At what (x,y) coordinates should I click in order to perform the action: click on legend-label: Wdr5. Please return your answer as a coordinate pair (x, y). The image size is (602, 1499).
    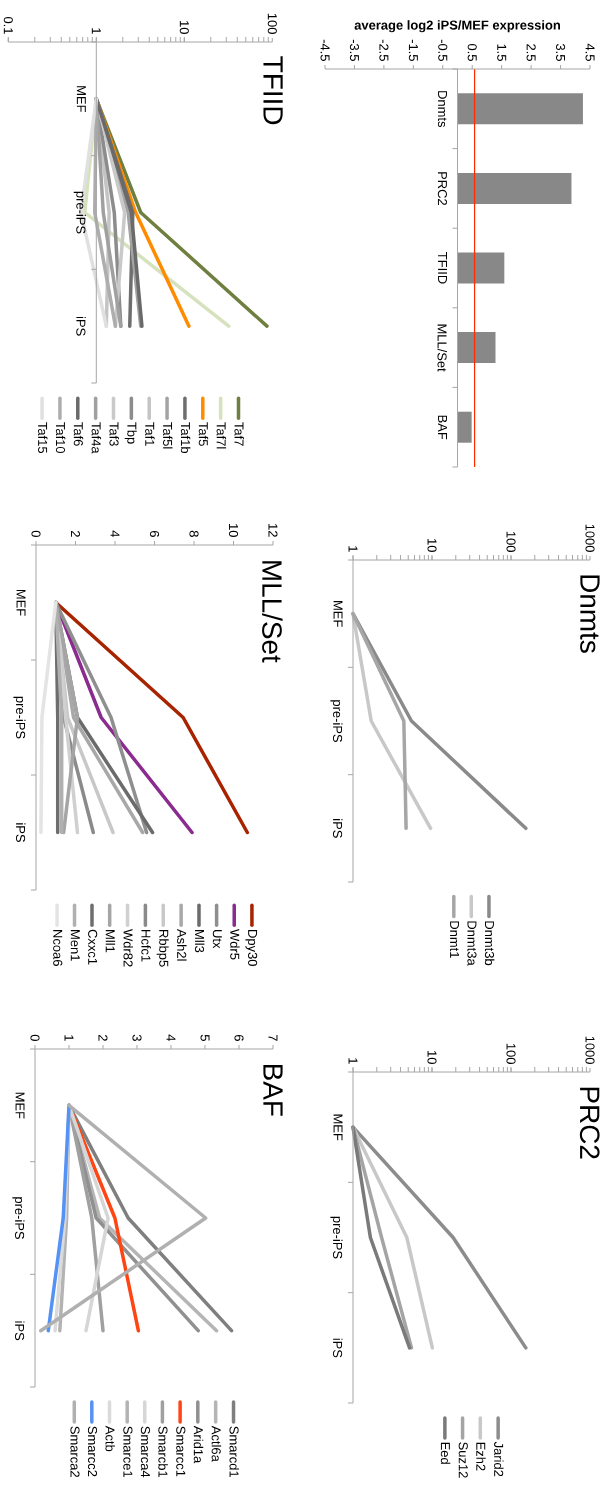
    Looking at the image, I should click on (235, 944).